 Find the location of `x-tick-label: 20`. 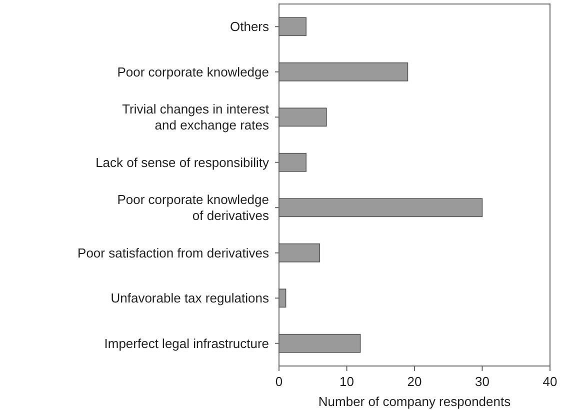

x-tick-label: 20 is located at coordinates (414, 381).